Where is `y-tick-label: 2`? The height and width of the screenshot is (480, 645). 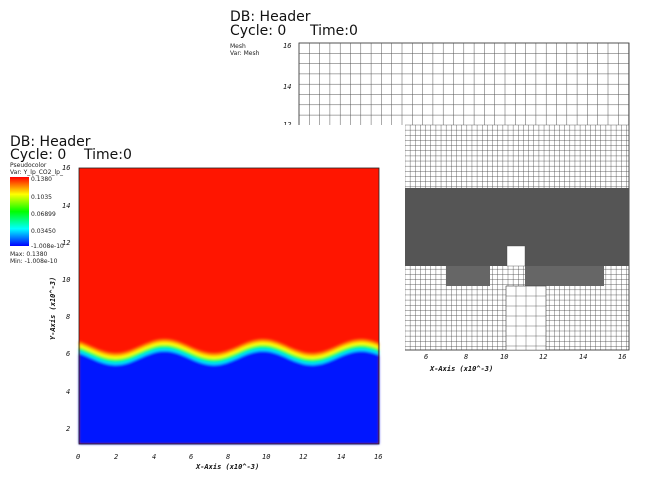 y-tick-label: 2 is located at coordinates (68, 429).